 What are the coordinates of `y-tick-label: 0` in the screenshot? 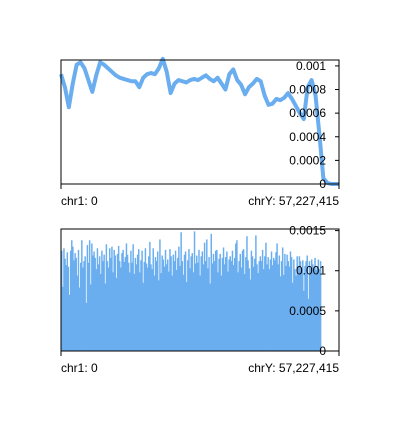 It's located at (322, 351).